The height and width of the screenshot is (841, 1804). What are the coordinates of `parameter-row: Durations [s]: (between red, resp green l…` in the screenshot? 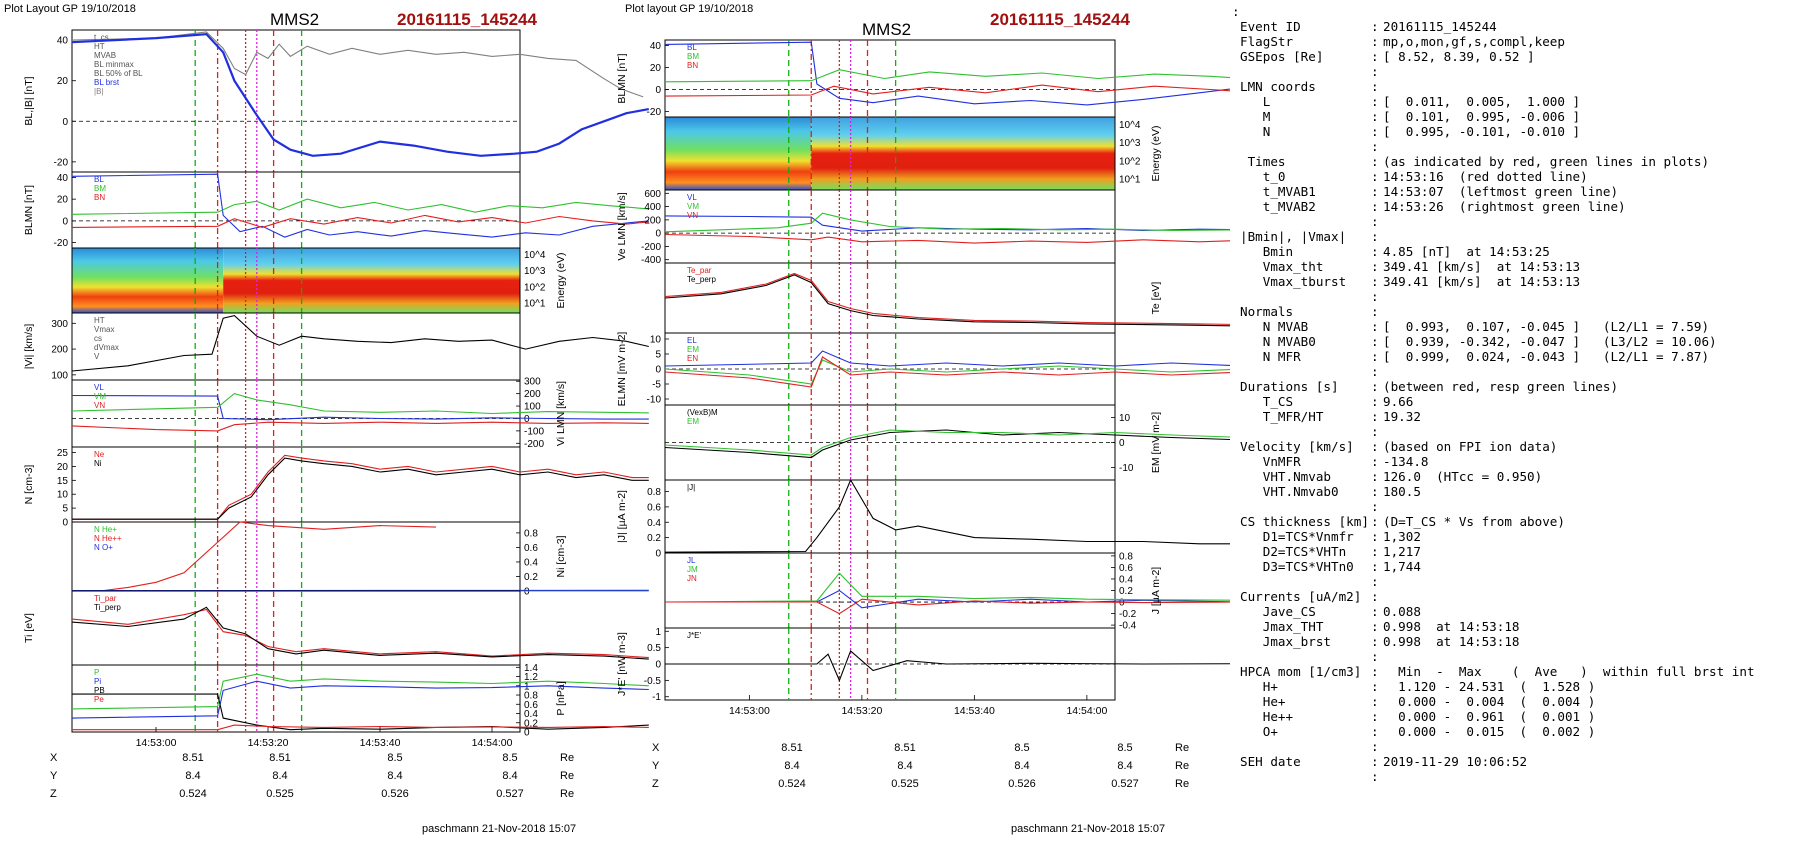 It's located at (1517, 386).